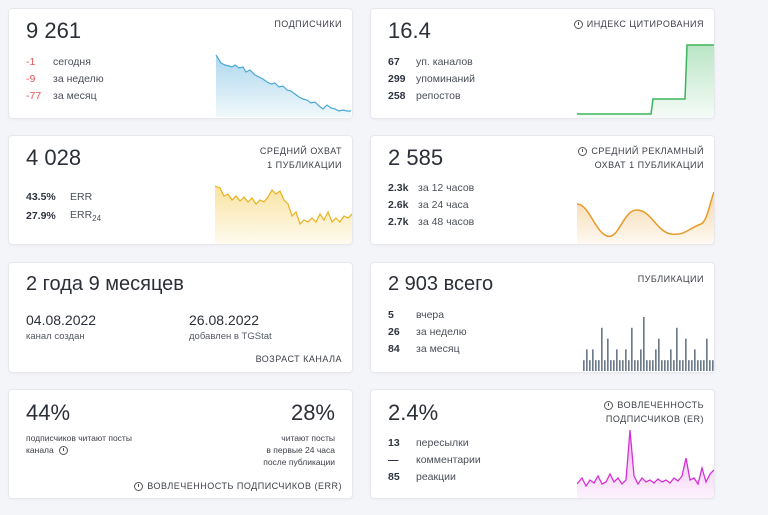  Describe the element at coordinates (638, 24) in the screenshot. I see `citation-caption: ИНДЕКС ЦИТИРОВАНИЯ` at that location.